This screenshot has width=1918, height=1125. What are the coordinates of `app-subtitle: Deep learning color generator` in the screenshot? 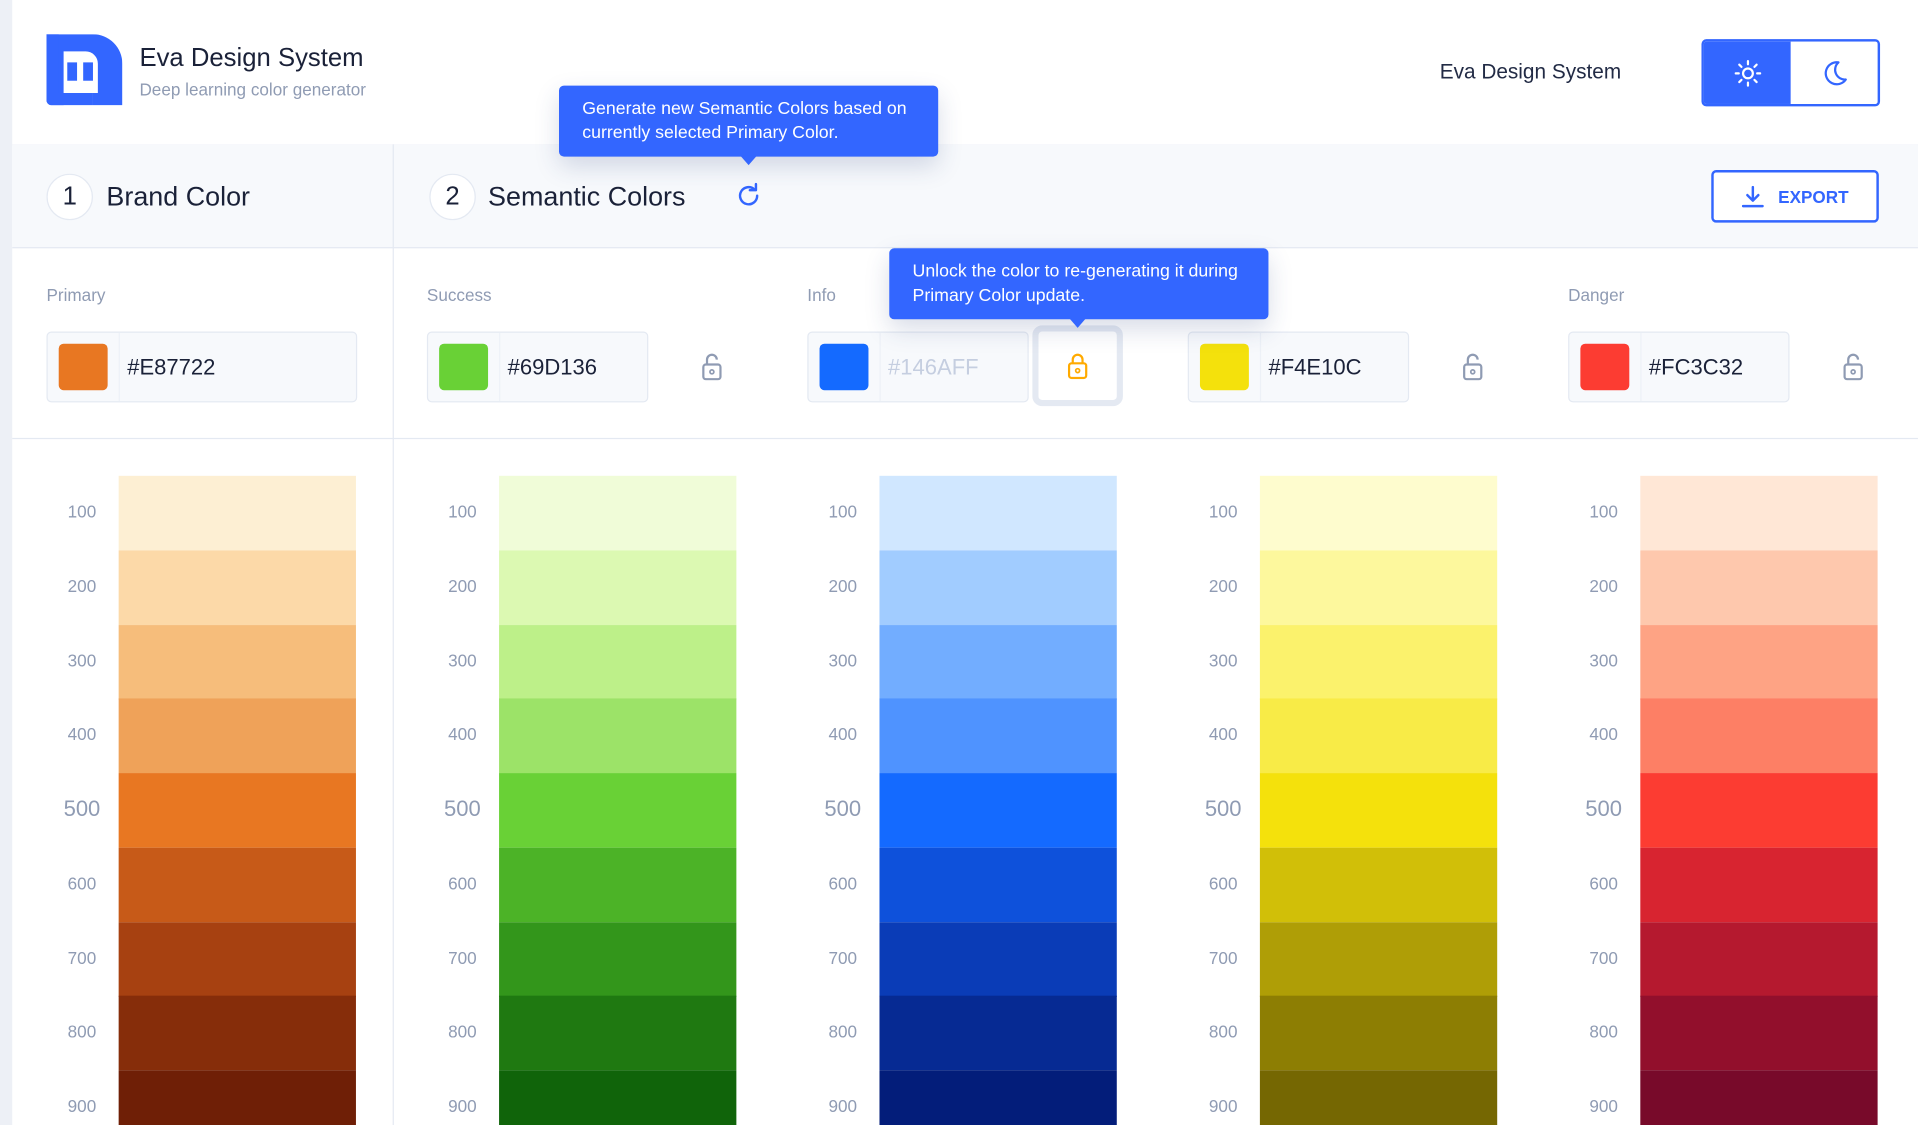 It's located at (253, 89).